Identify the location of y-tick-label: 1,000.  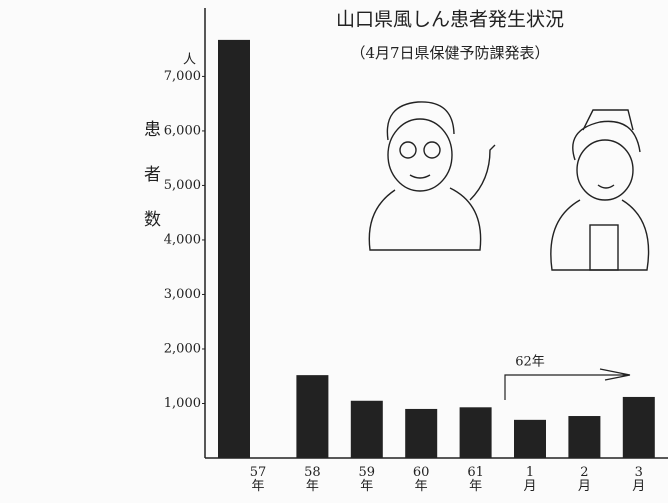
(182, 403).